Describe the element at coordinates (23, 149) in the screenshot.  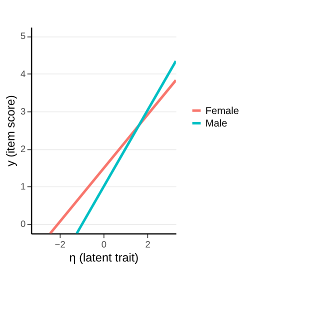
I see `y-tick-label: 2` at that location.